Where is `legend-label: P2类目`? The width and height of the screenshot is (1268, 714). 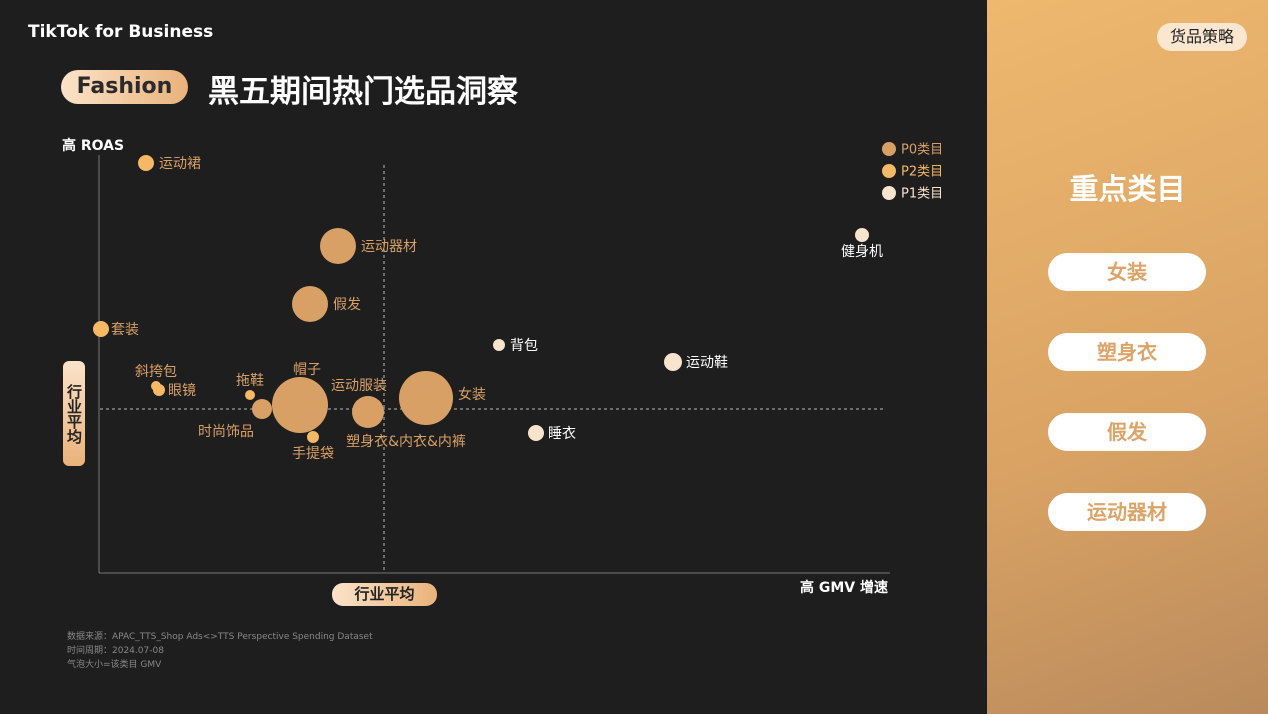
legend-label: P2类目 is located at coordinates (922, 172).